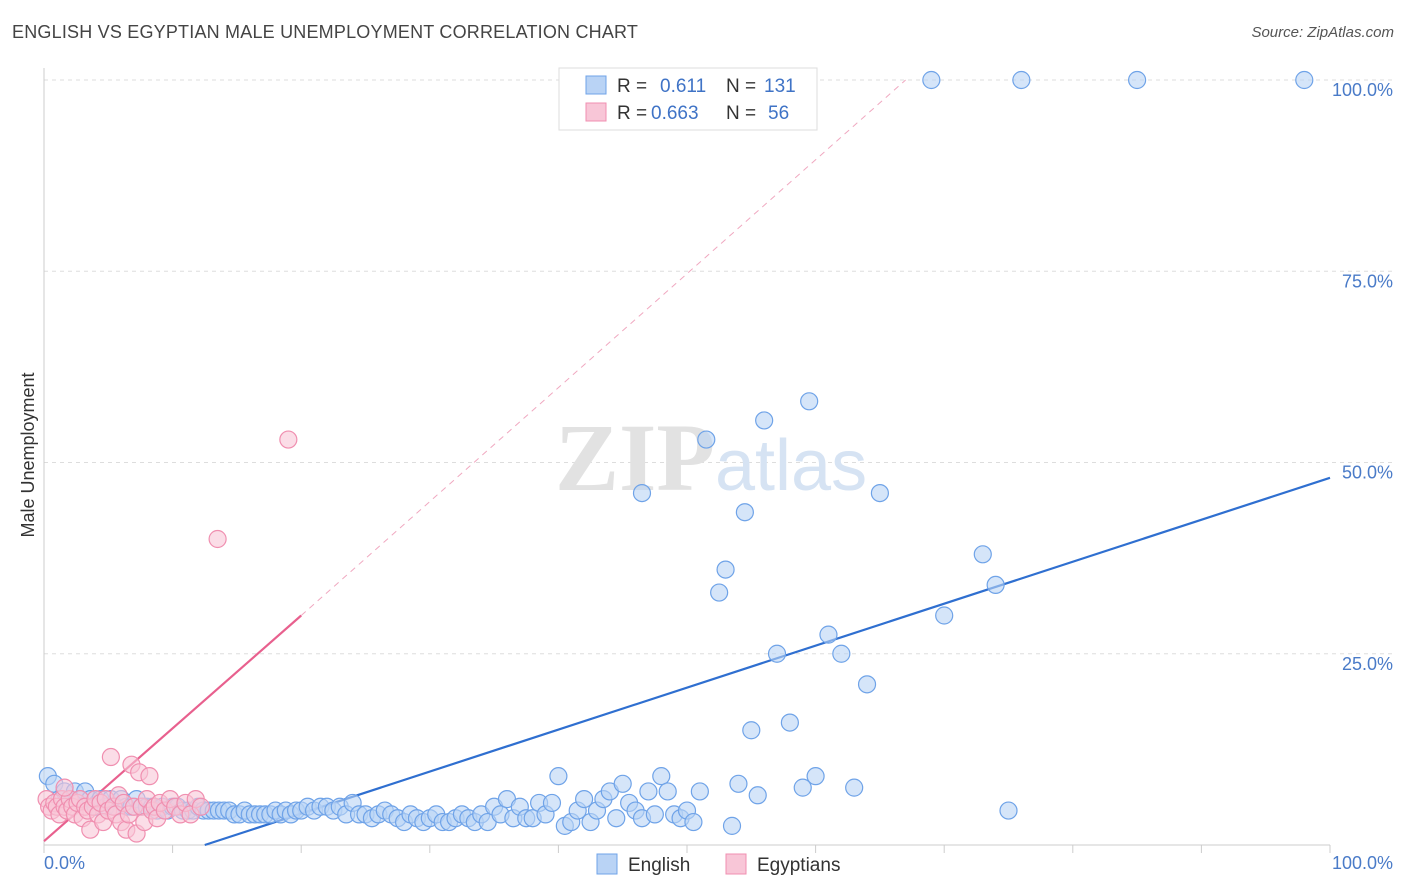 Image resolution: width=1406 pixels, height=892 pixels. I want to click on y-tick-label: 25.0%, so click(1367, 664).